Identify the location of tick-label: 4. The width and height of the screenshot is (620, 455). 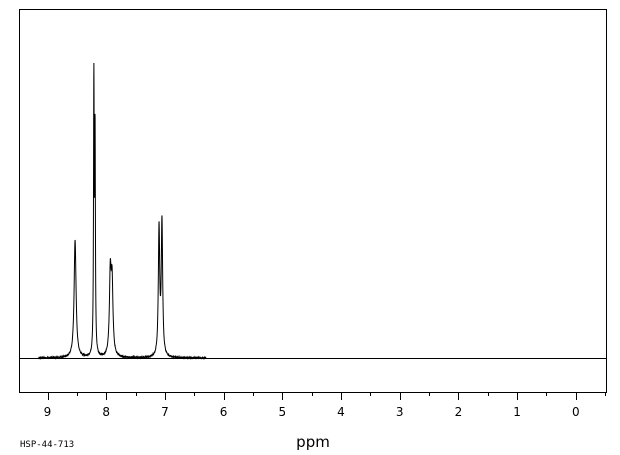
(341, 412).